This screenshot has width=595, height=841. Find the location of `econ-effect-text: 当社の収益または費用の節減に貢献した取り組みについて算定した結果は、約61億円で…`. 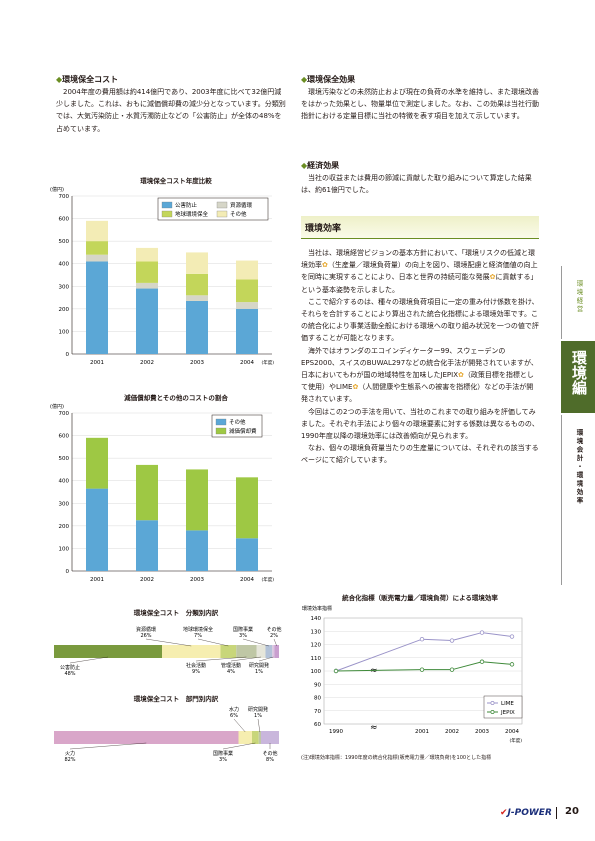

econ-effect-text: 当社の収益または費用の節減に貢献した取り組みについて算定した結果は、約61億円で… is located at coordinates (416, 184).